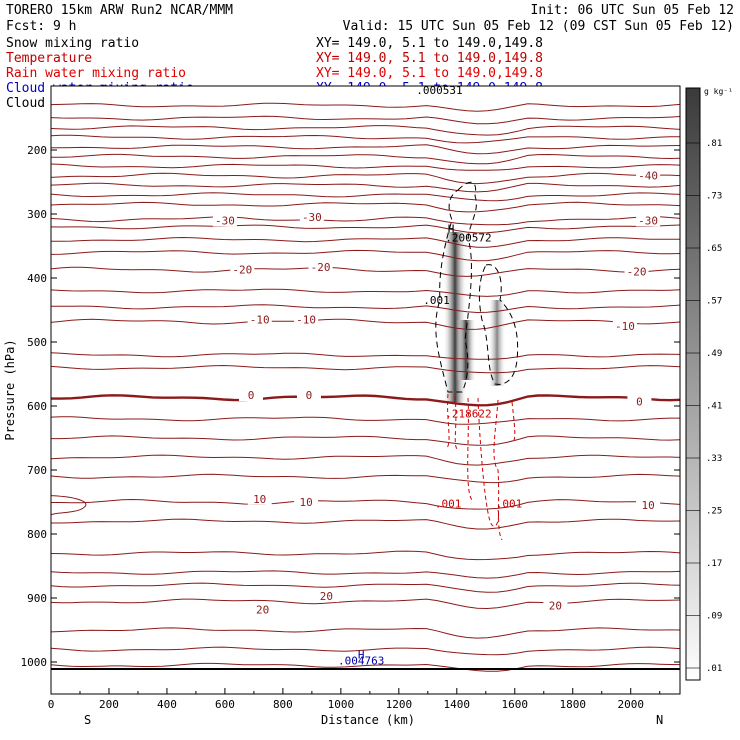 Image resolution: width=740 pixels, height=740 pixels. What do you see at coordinates (468, 238) in the screenshot?
I see `annotation: .200572` at bounding box center [468, 238].